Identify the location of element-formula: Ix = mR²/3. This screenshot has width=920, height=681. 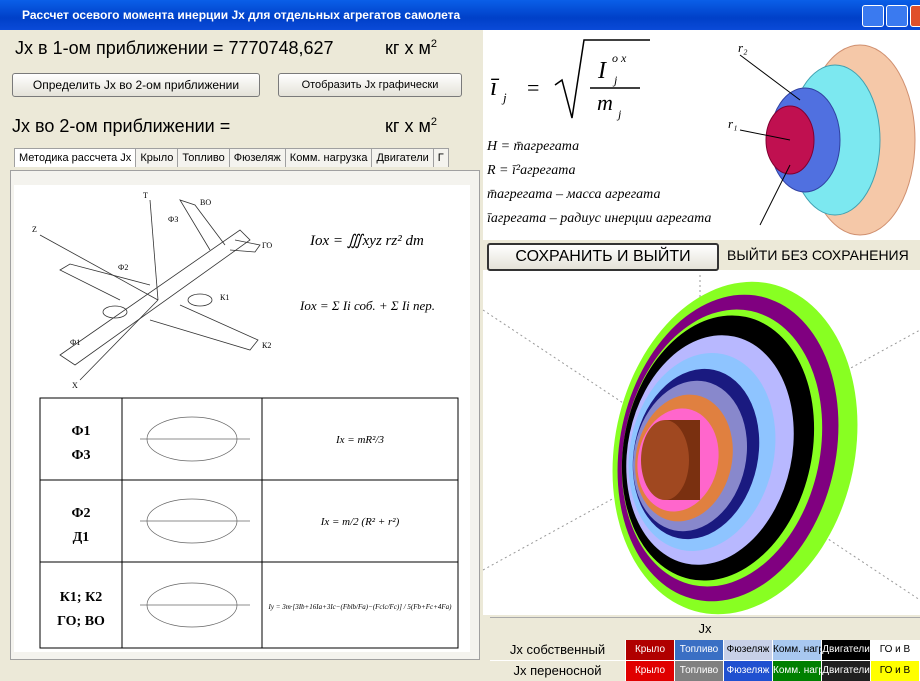
(359, 440).